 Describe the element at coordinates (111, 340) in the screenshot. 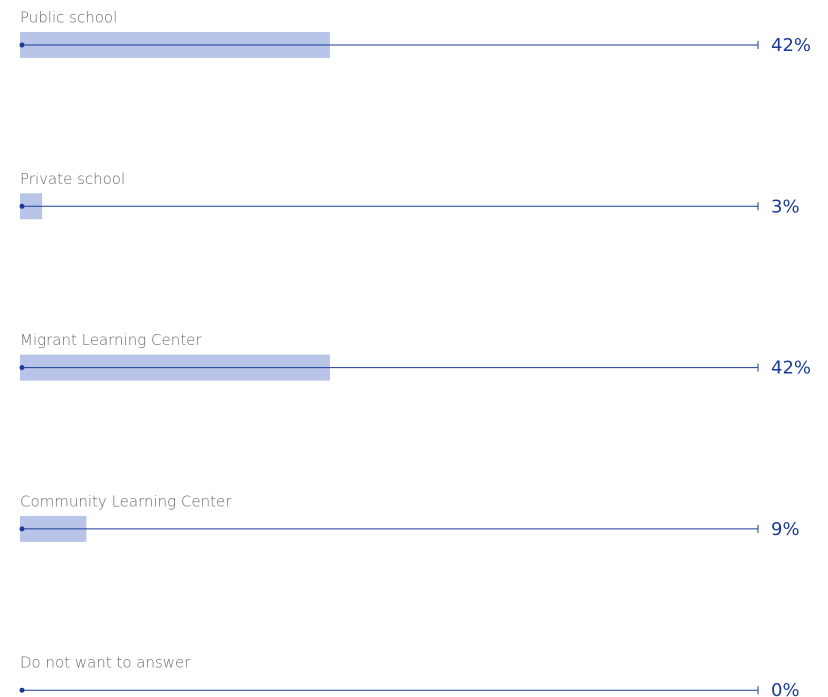

I see `category-label: Migrant Learning Center` at that location.